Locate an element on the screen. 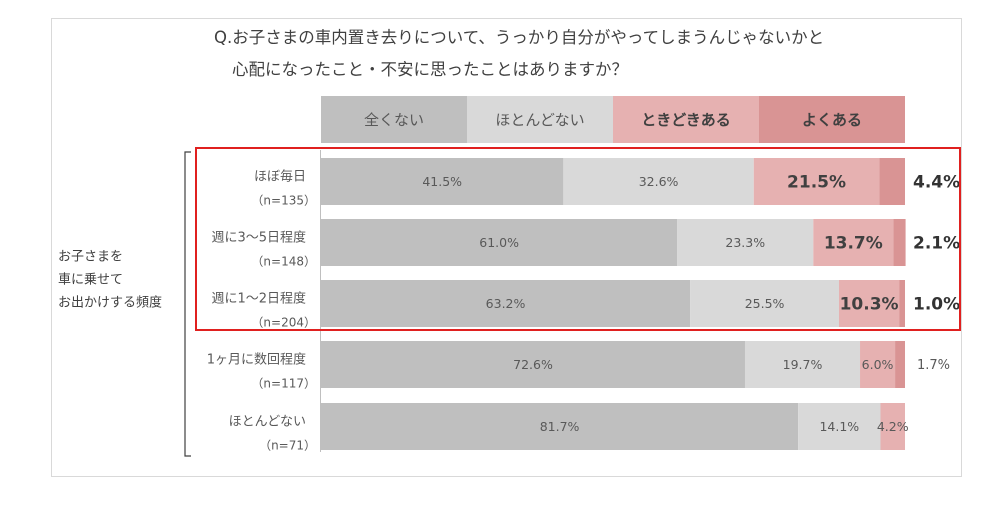  data-label: 63.2% is located at coordinates (506, 303).